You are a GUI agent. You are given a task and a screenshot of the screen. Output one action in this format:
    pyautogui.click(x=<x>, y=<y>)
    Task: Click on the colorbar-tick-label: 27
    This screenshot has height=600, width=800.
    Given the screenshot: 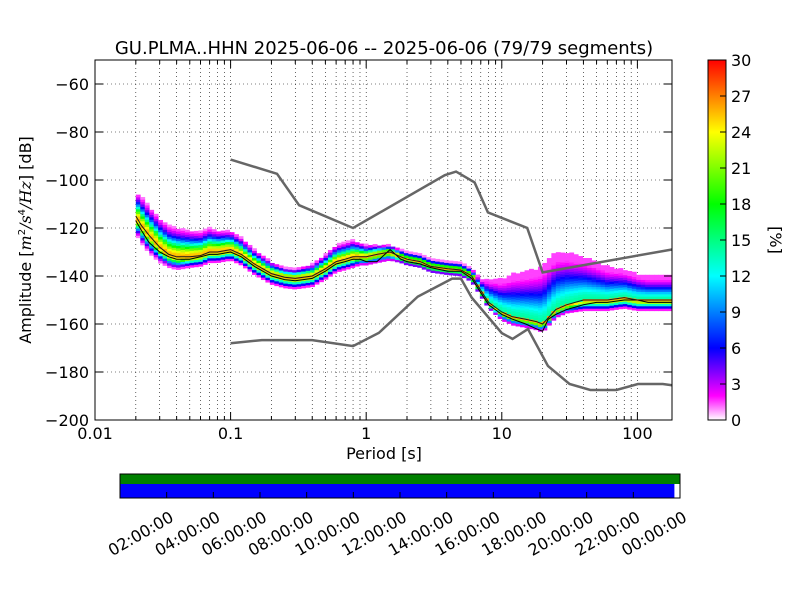 What is the action you would take?
    pyautogui.click(x=741, y=96)
    